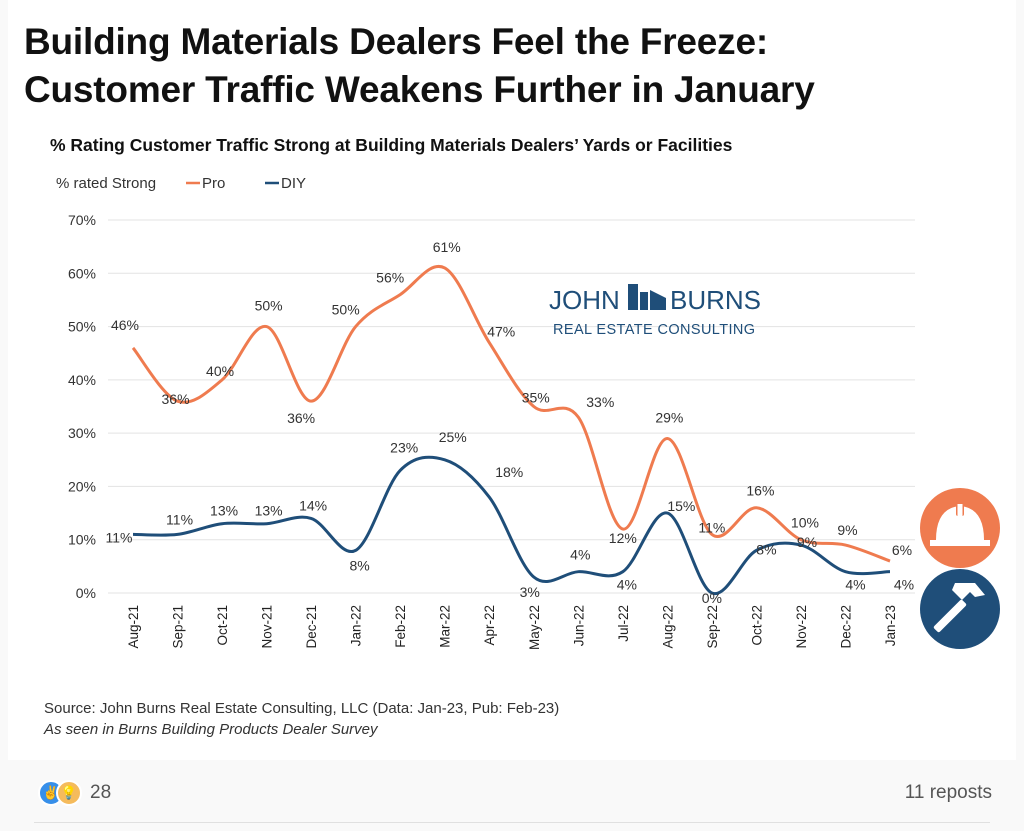 The width and height of the screenshot is (1024, 831). Describe the element at coordinates (667, 627) in the screenshot. I see `x-tick-label: Aug-22` at that location.